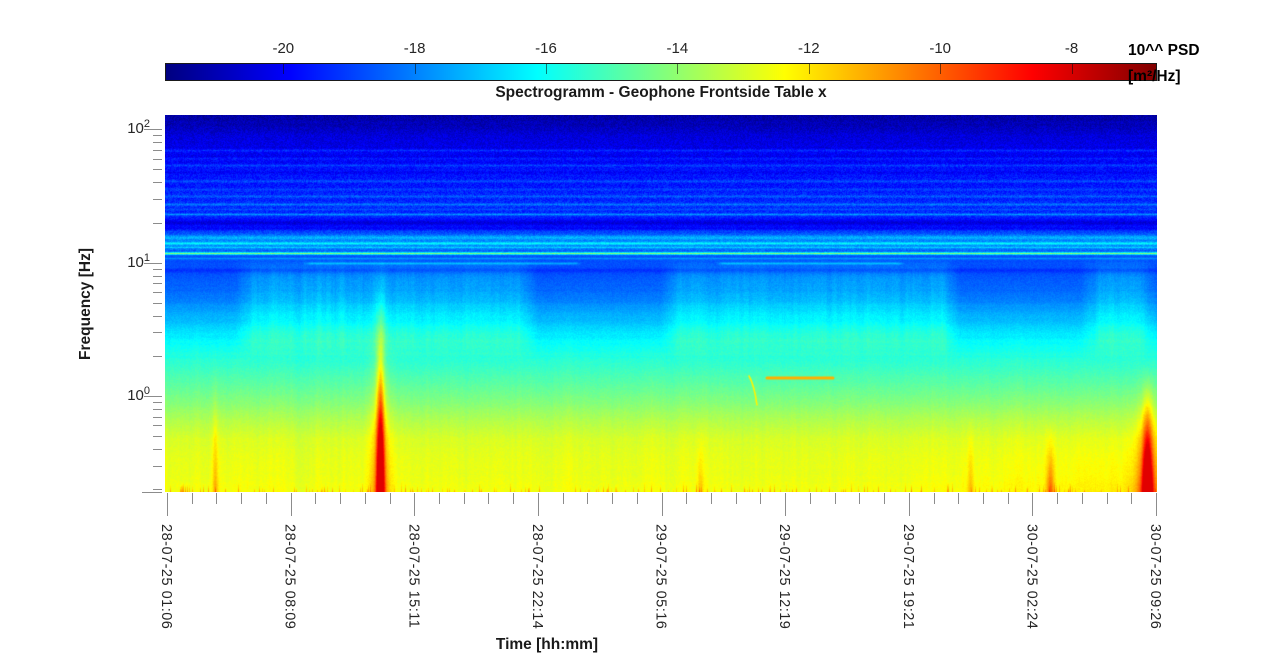 Image resolution: width=1280 pixels, height=664 pixels. I want to click on colorbar-tick-label: -10, so click(940, 48).